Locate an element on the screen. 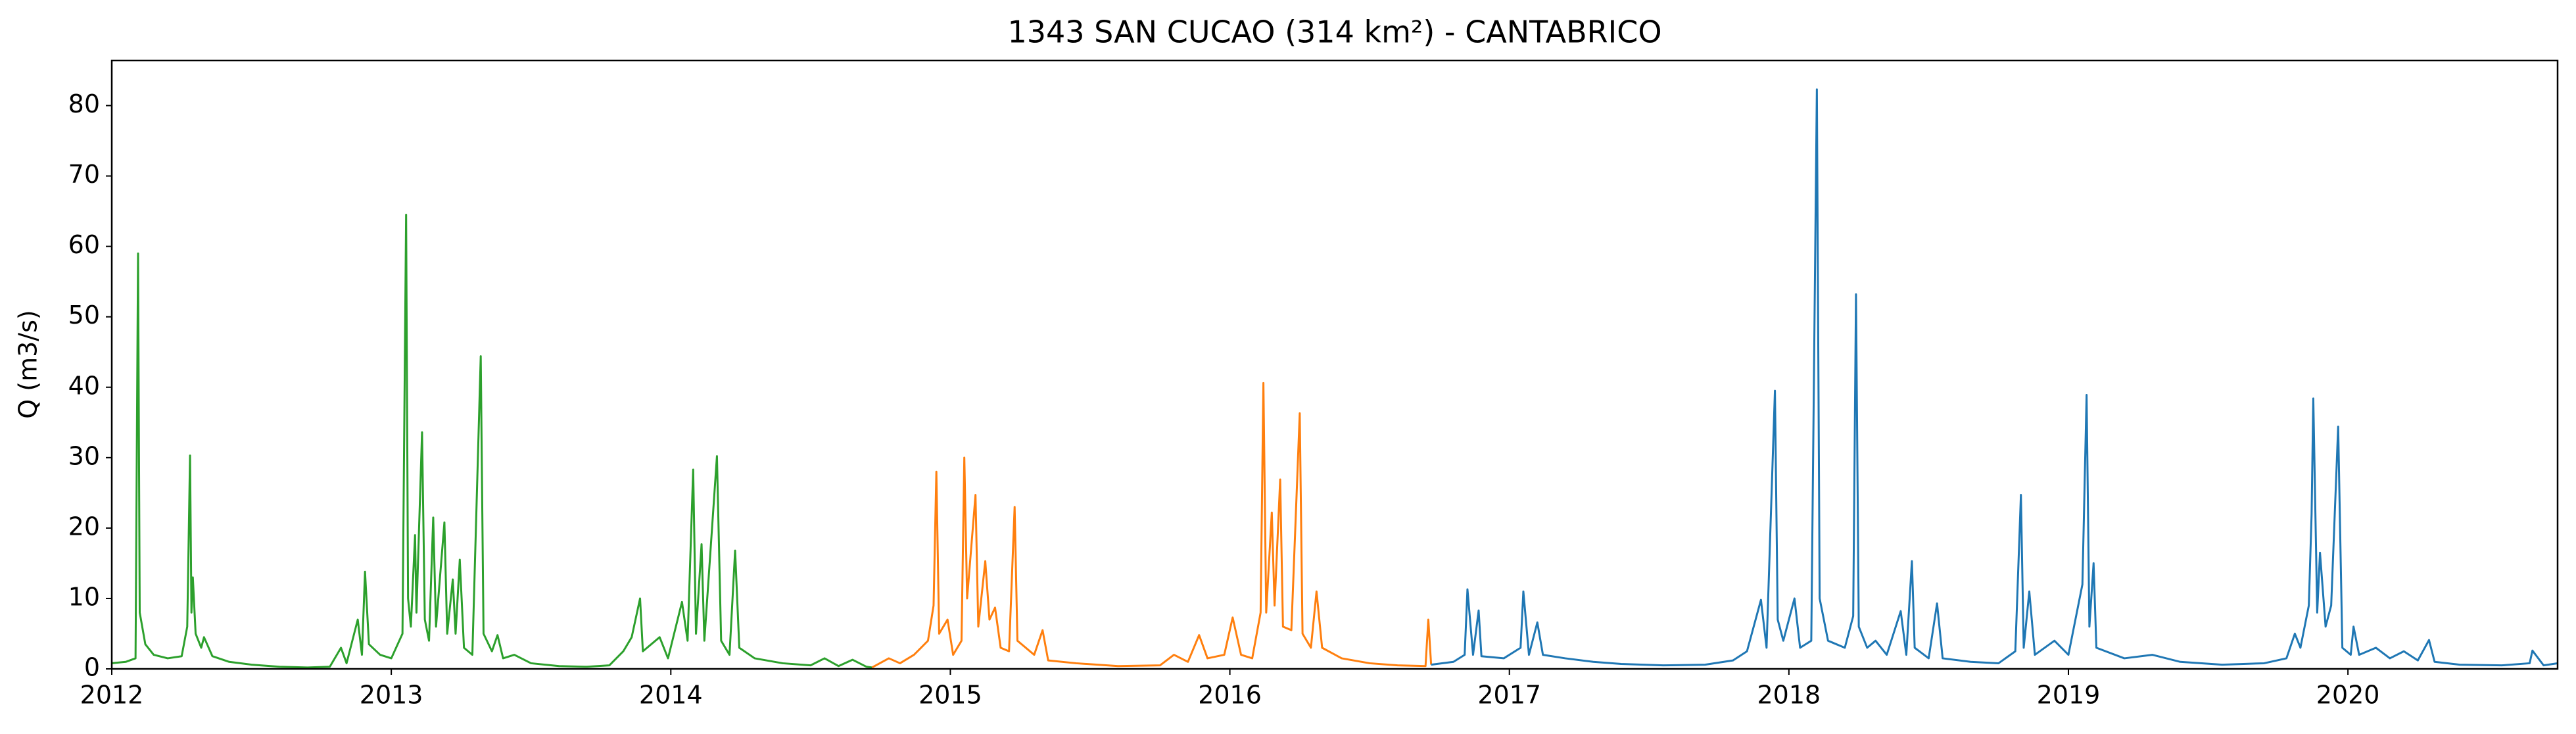 The image size is (2576, 734). y-tick-label: 0 is located at coordinates (92, 667).